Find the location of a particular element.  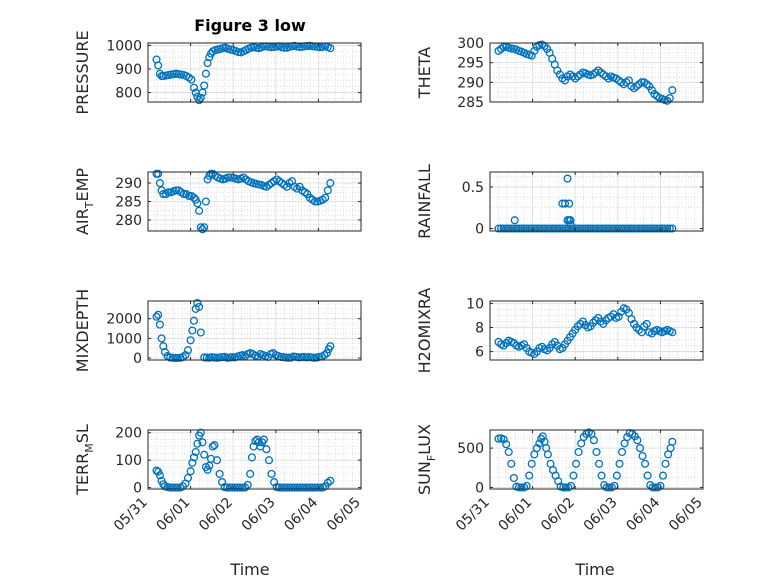

y-tick-label: 10 is located at coordinates (475, 304).